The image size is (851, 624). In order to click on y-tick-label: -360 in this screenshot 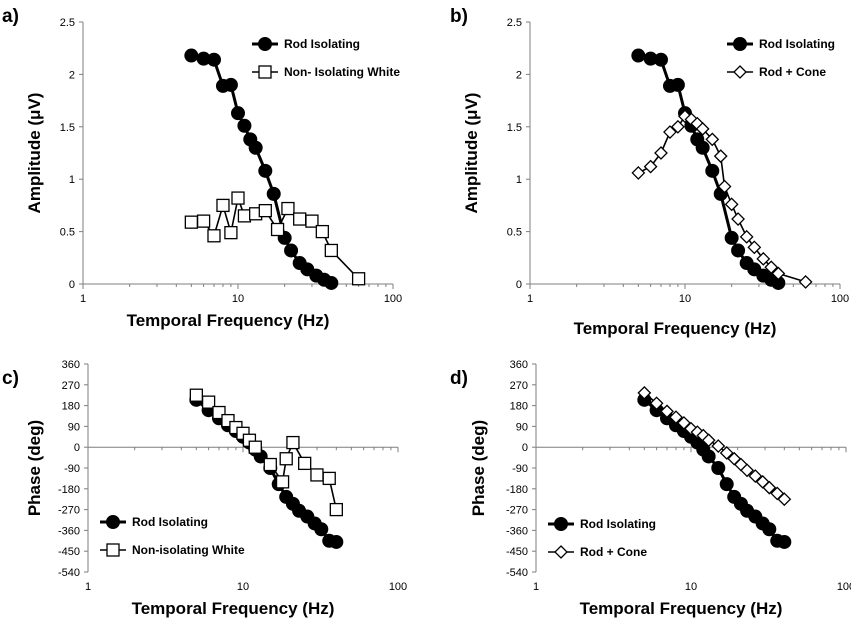, I will do `click(69, 531)`.